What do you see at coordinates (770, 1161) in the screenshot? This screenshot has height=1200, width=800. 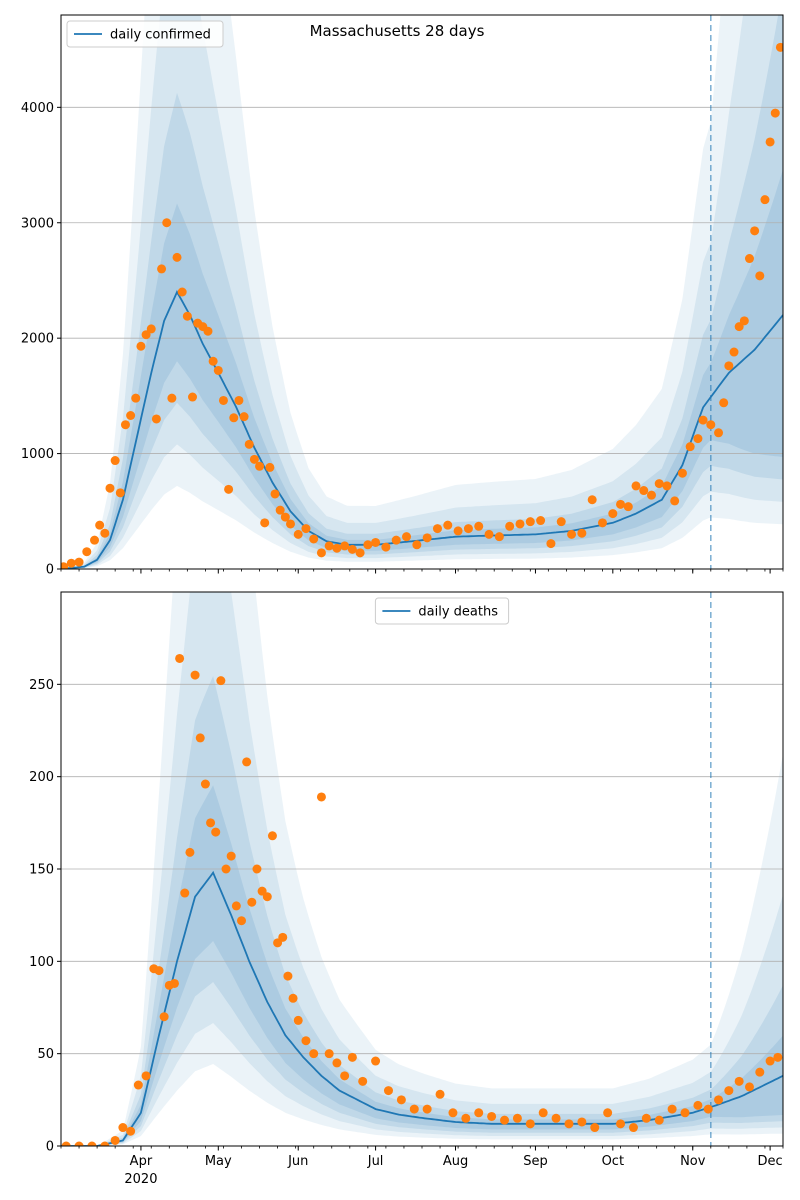 I see `x-tick-label: Dec` at bounding box center [770, 1161].